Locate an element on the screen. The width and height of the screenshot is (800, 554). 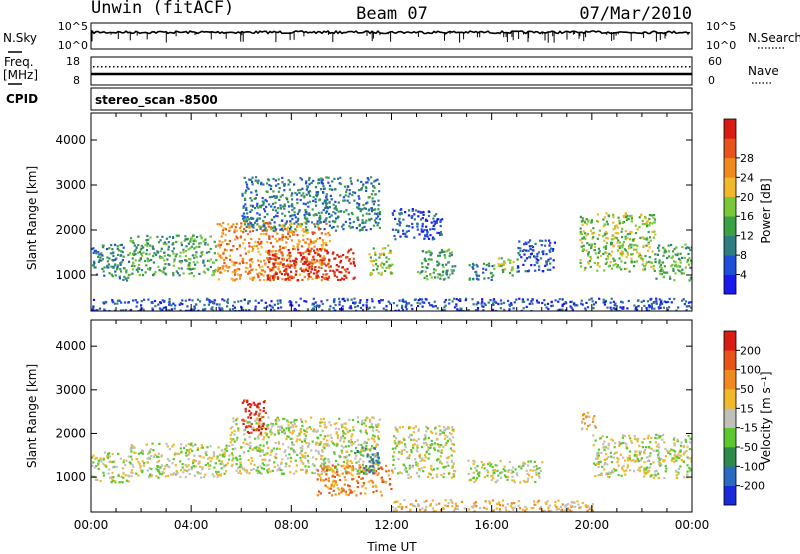
freq-tick-top: 18 is located at coordinates (73, 61).